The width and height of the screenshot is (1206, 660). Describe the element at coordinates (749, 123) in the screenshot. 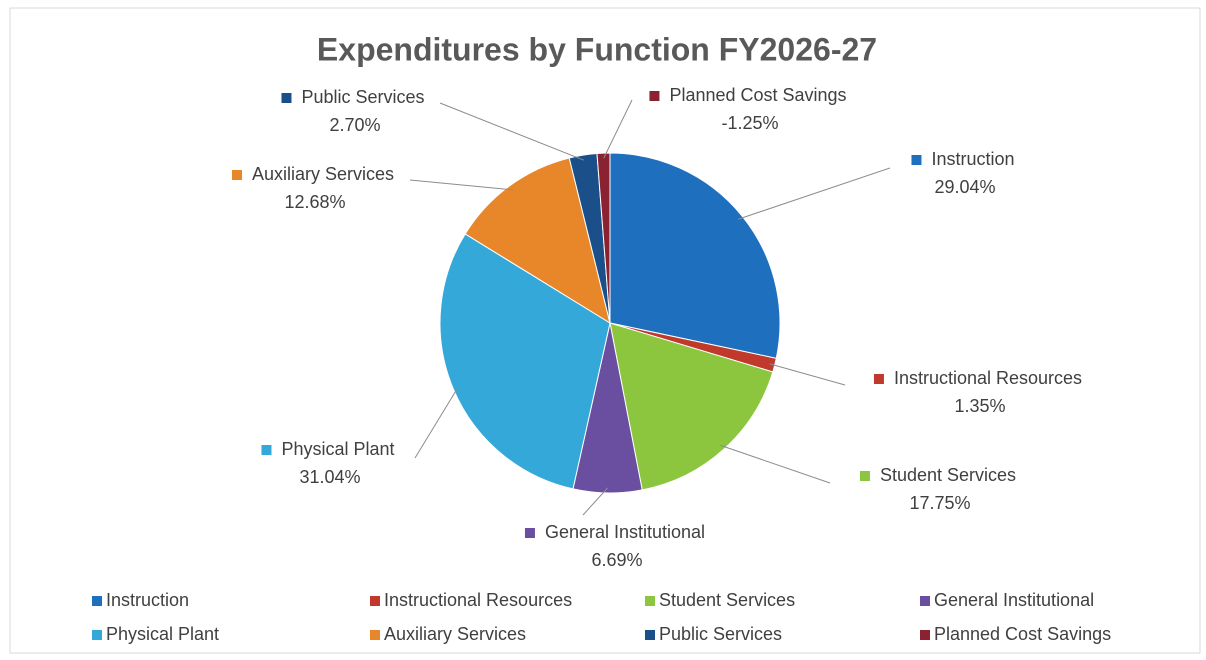

I see `slice-value-label: -1.25%` at that location.